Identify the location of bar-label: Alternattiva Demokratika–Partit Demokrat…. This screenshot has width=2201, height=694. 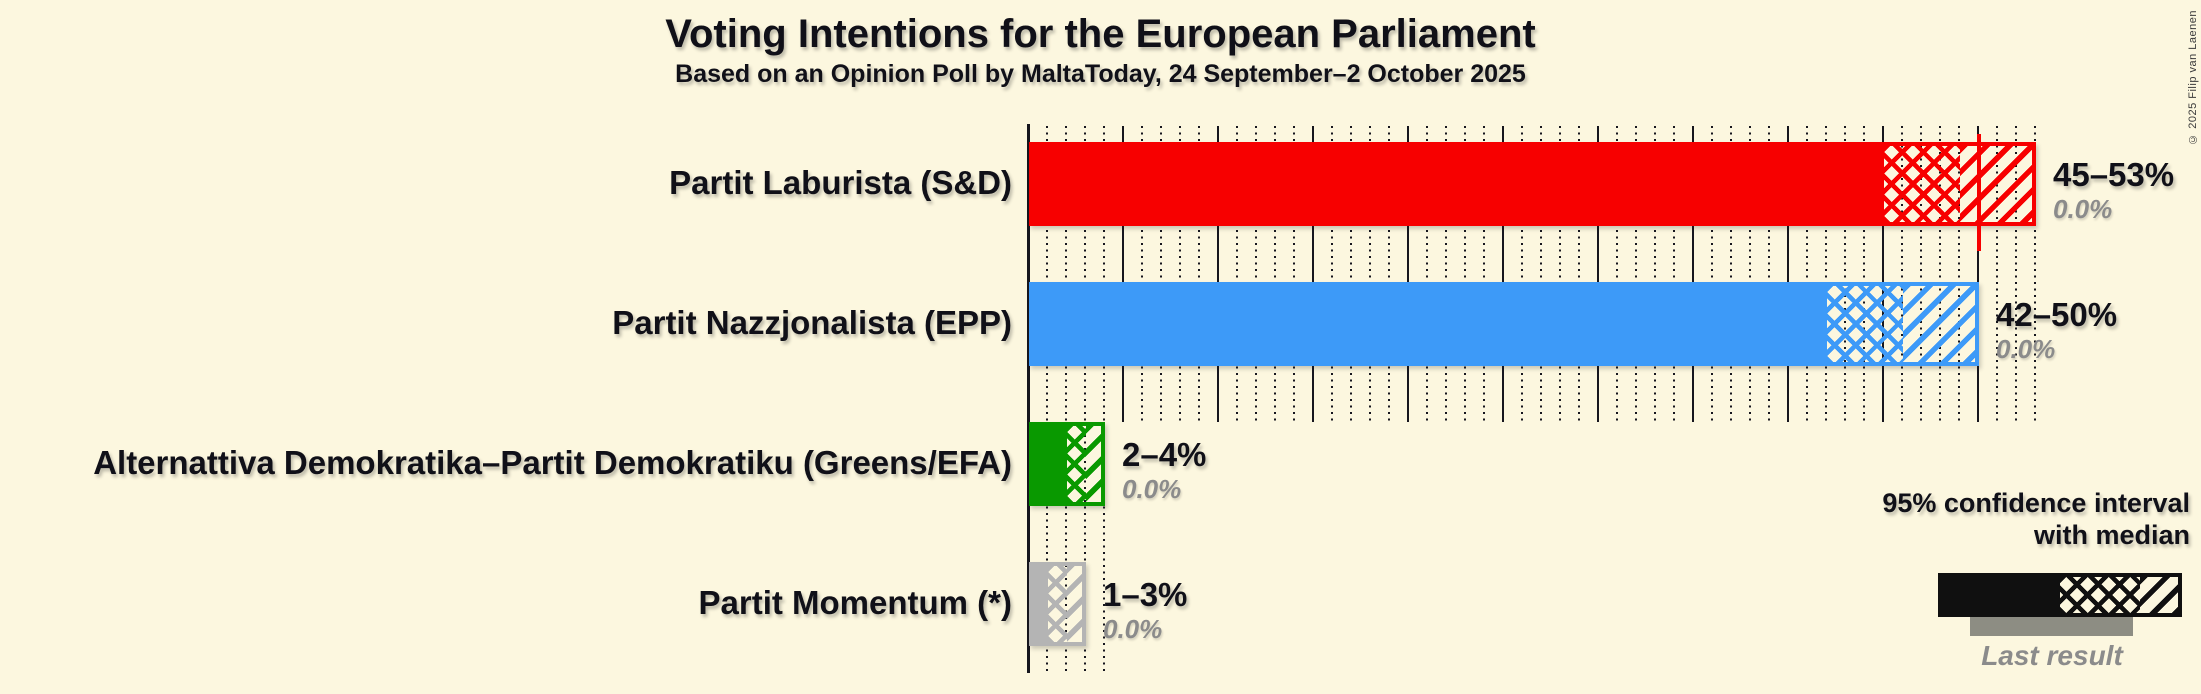
(552, 462).